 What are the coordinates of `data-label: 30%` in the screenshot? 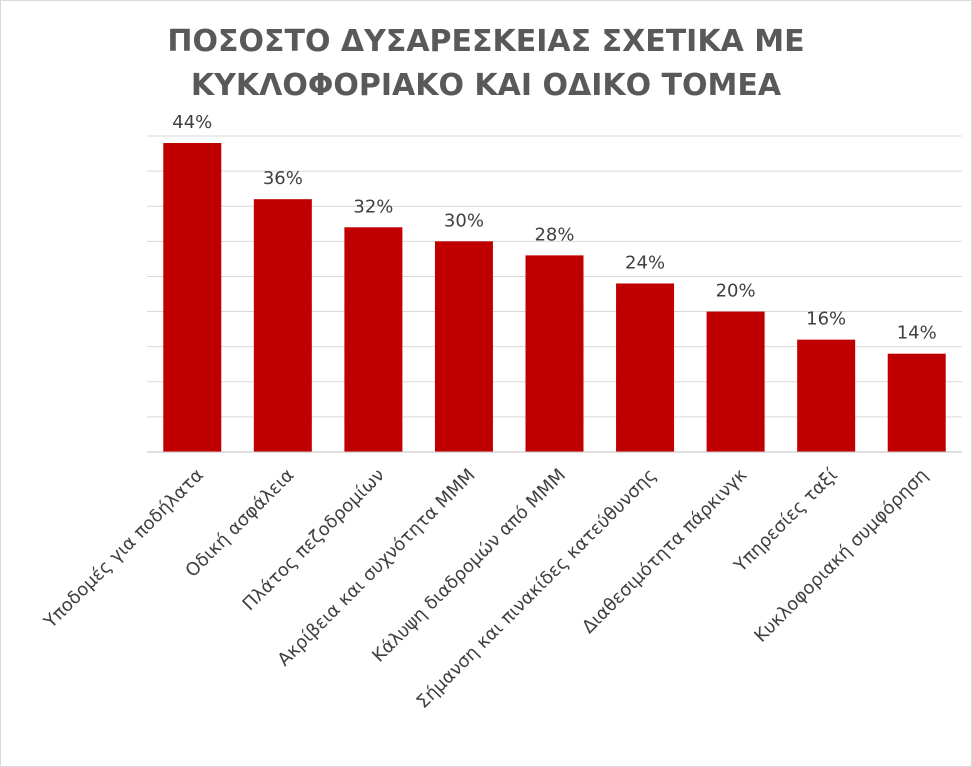 It's located at (464, 220).